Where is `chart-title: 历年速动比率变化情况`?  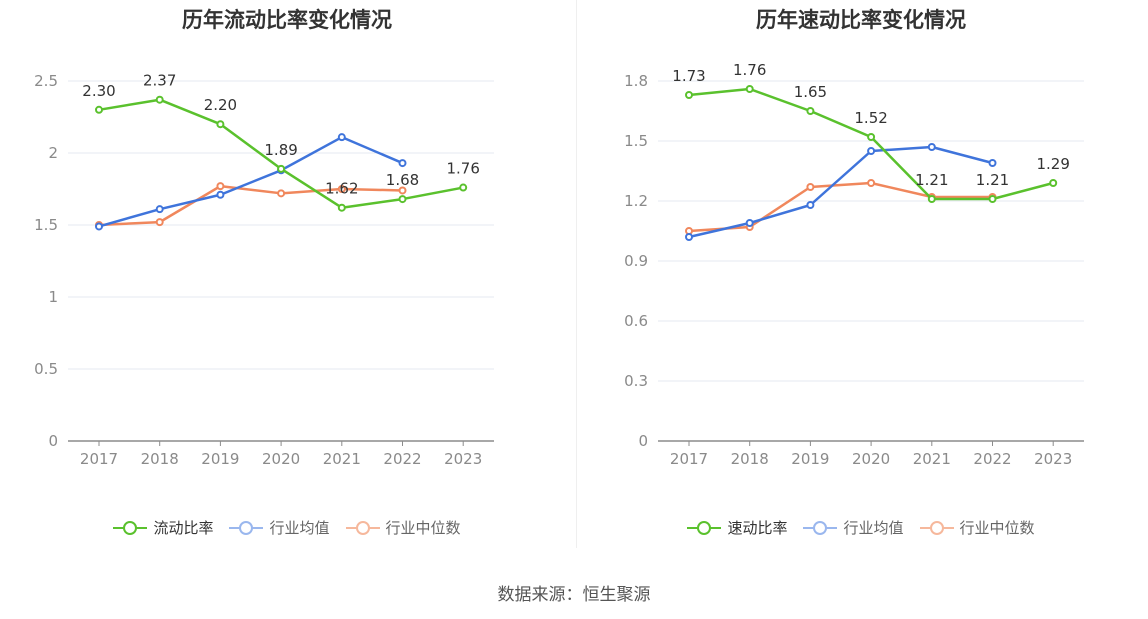 chart-title: 历年速动比率变化情况 is located at coordinates (861, 20).